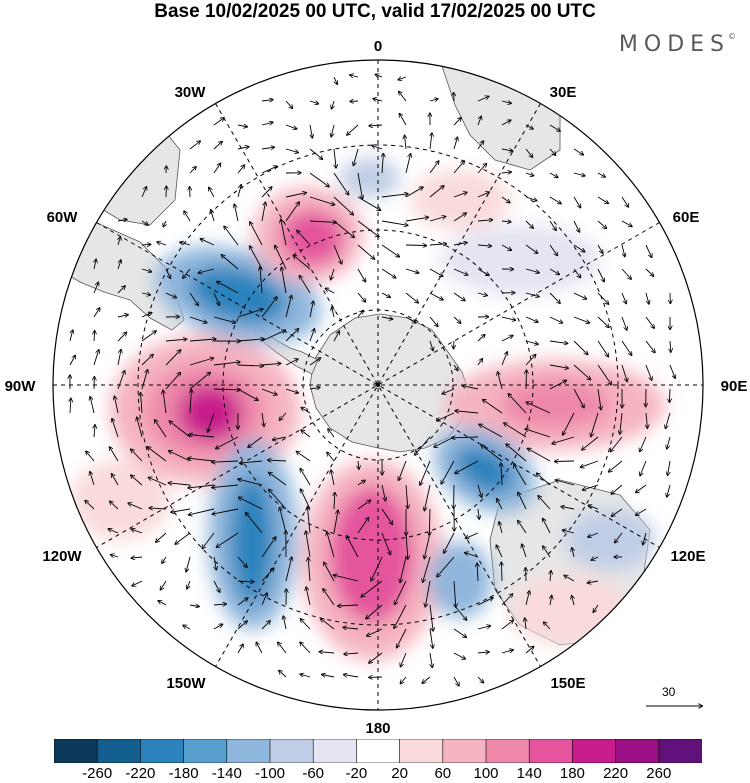 This screenshot has width=750, height=783. What do you see at coordinates (460, 580) in the screenshot?
I see `negative-anomaly-center-155e` at bounding box center [460, 580].